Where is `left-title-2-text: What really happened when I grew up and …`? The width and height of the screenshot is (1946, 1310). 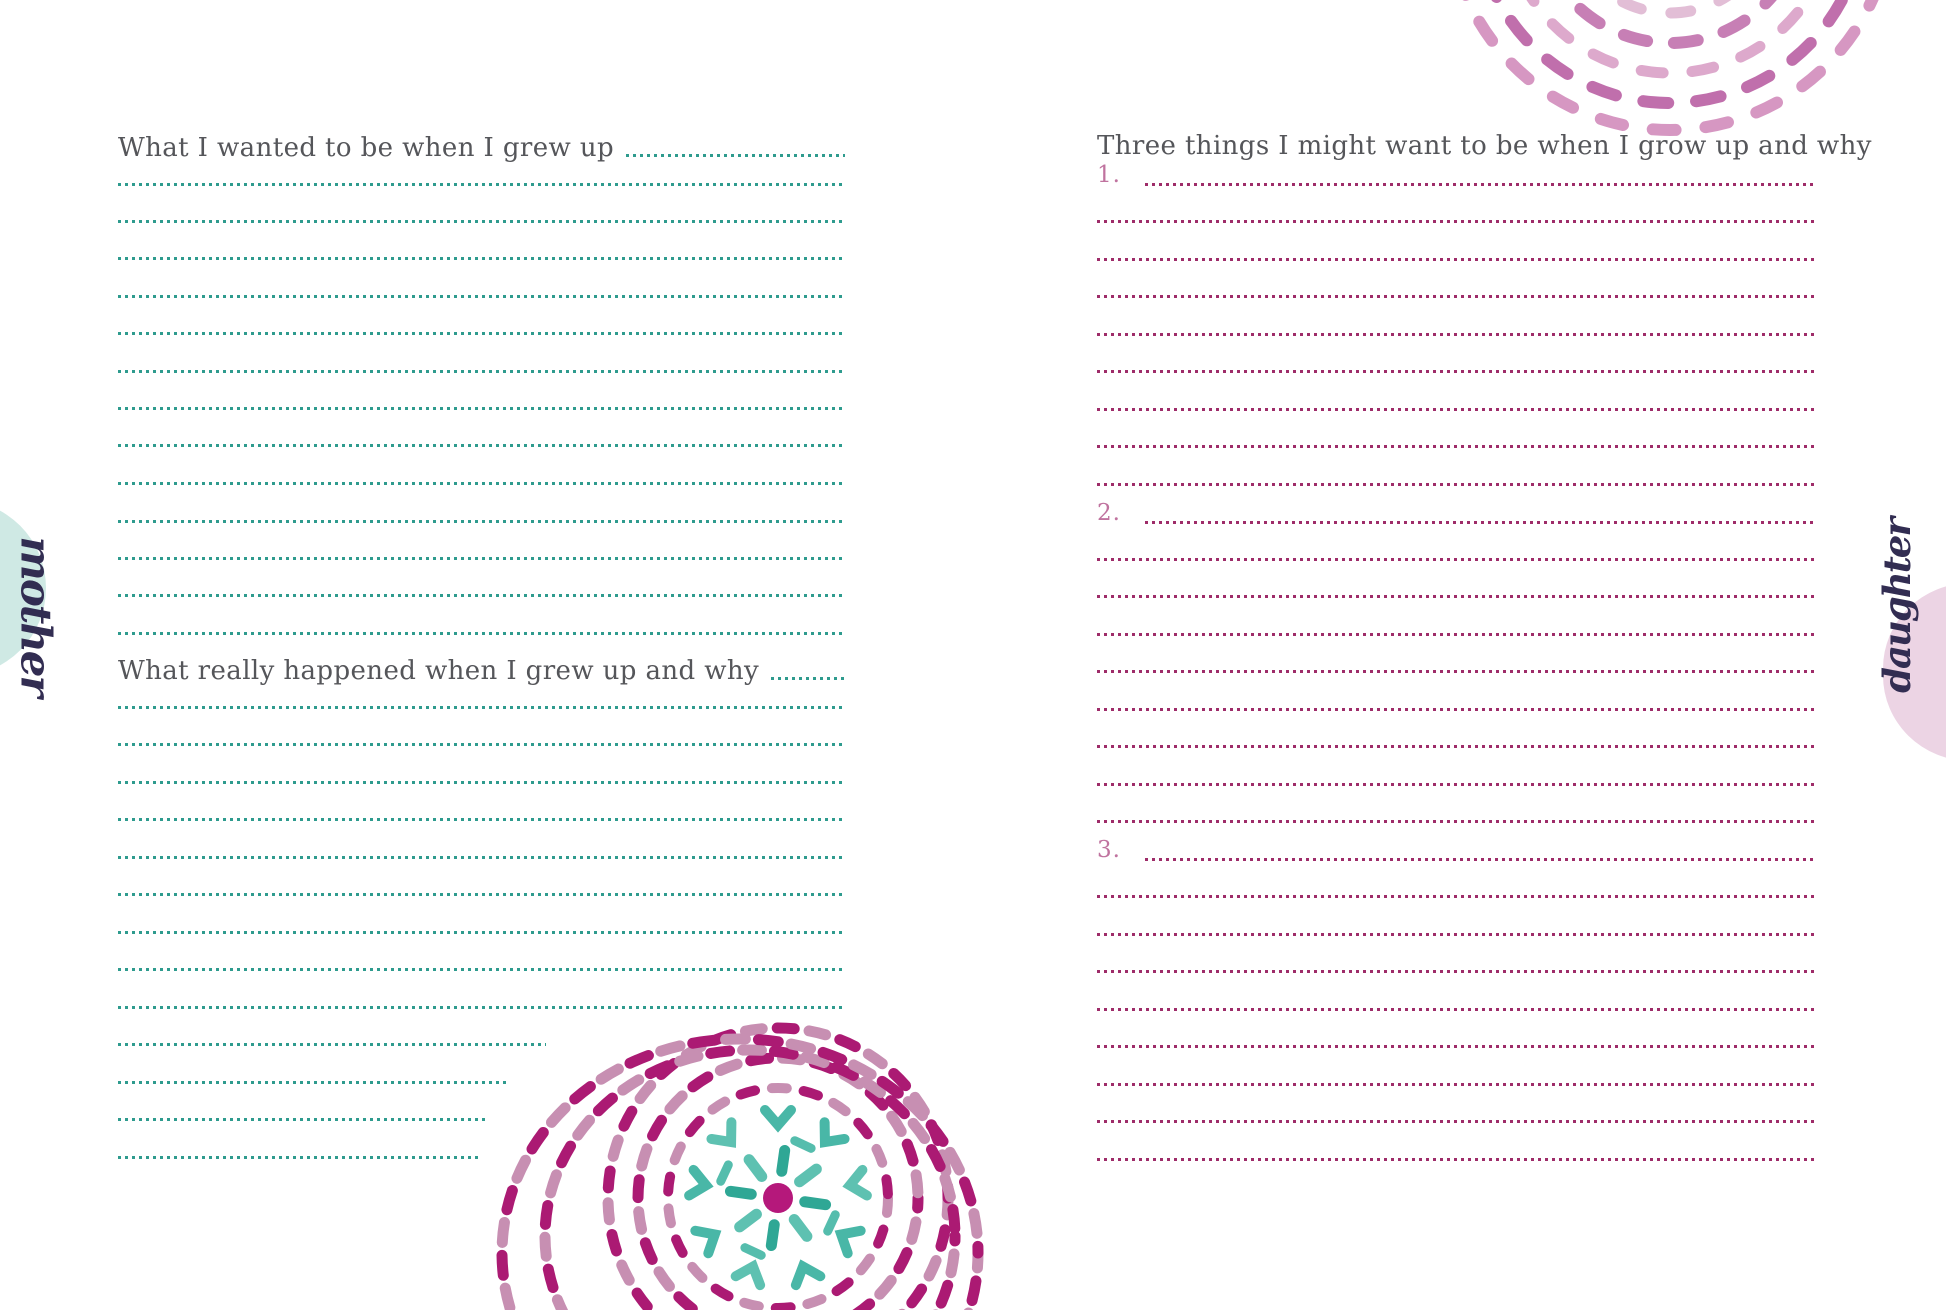
left-title-2-text: What really happened when I grew up and … is located at coordinates (439, 671).